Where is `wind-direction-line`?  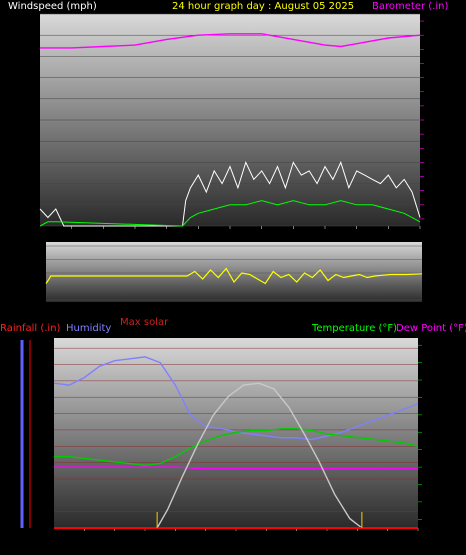
wind-direction-line is located at coordinates (234, 276).